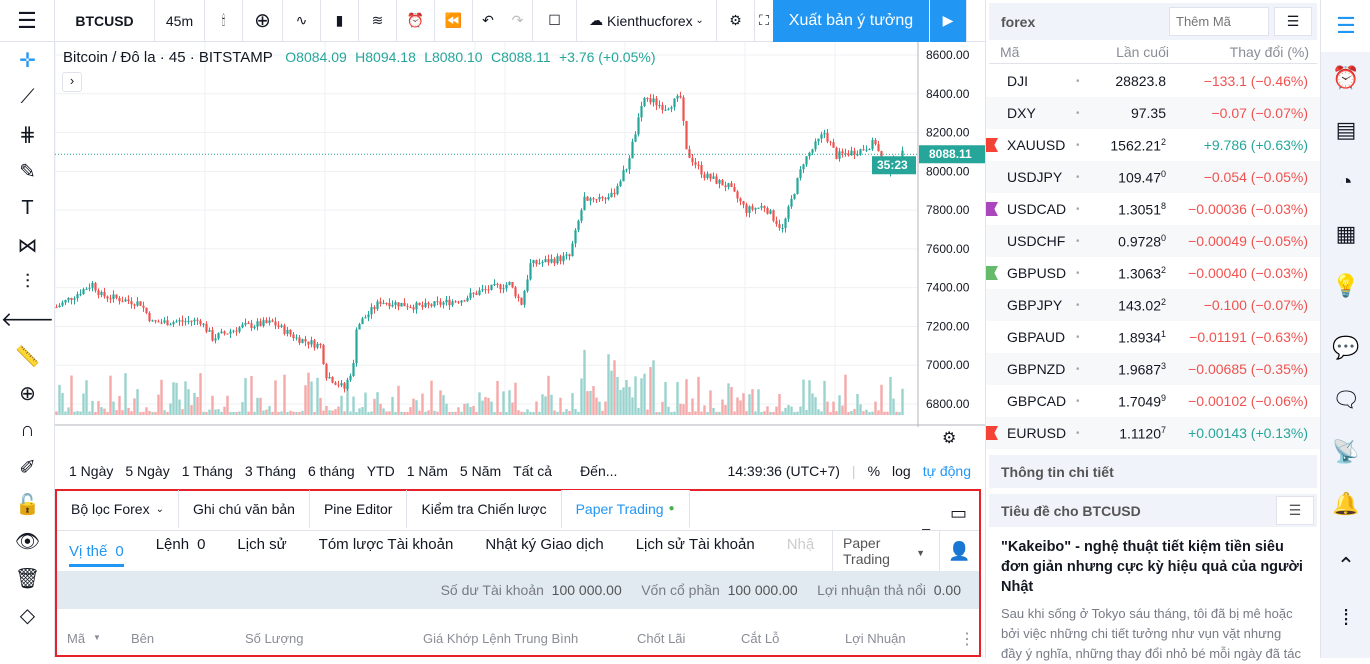 The height and width of the screenshot is (664, 1370). Describe the element at coordinates (926, 522) in the screenshot. I see `minimize-icon: _` at that location.